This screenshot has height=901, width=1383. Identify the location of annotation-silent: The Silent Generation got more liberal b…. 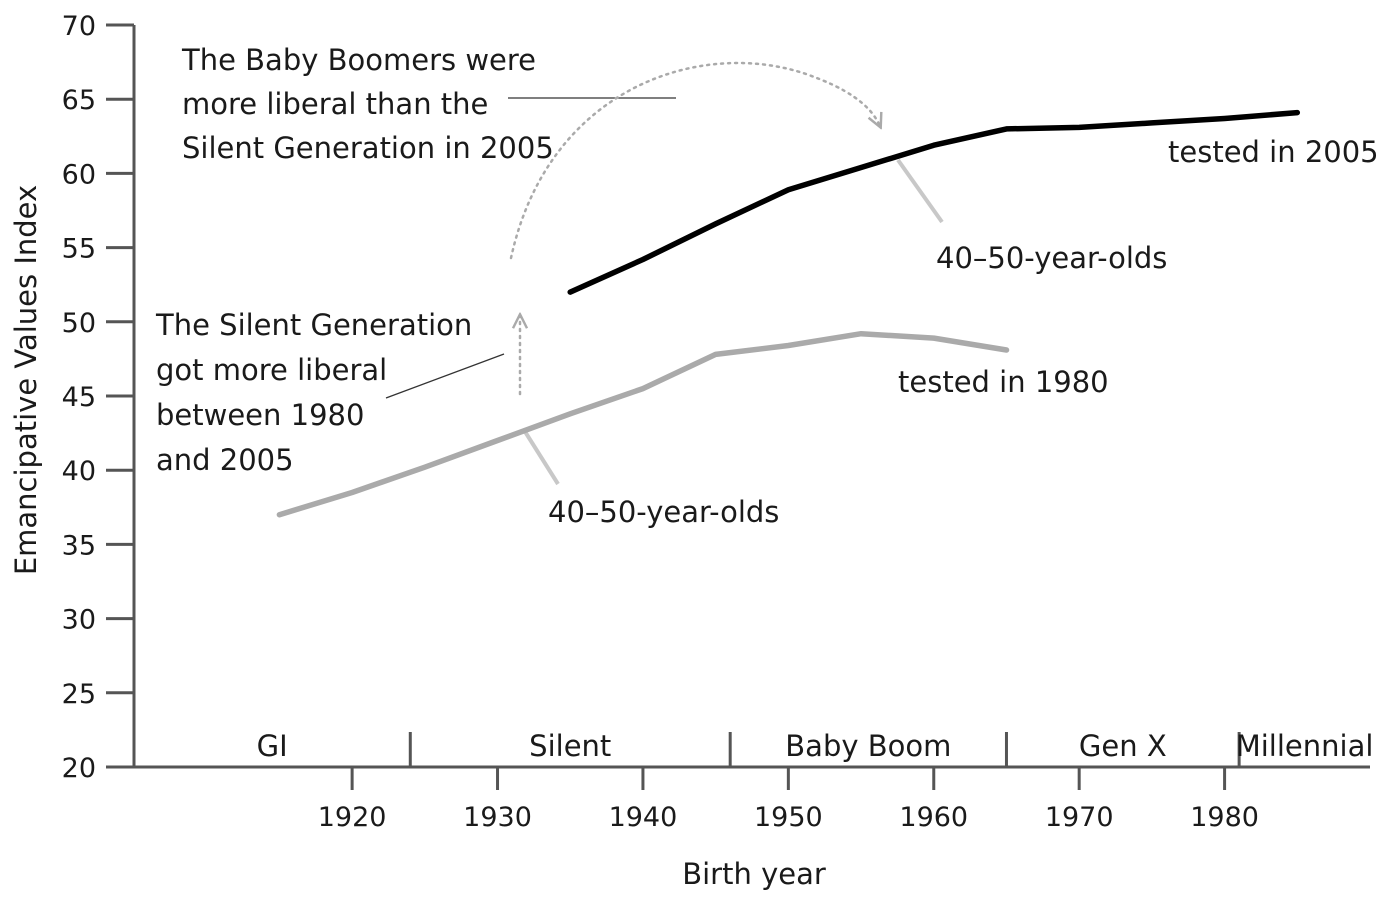
(313, 392).